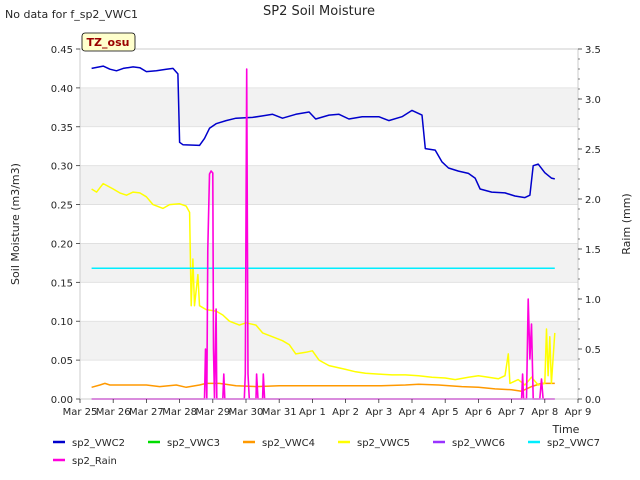 This screenshot has height=480, width=640. What do you see at coordinates (62, 167) in the screenshot?
I see `y-tick-label: 0.30` at bounding box center [62, 167].